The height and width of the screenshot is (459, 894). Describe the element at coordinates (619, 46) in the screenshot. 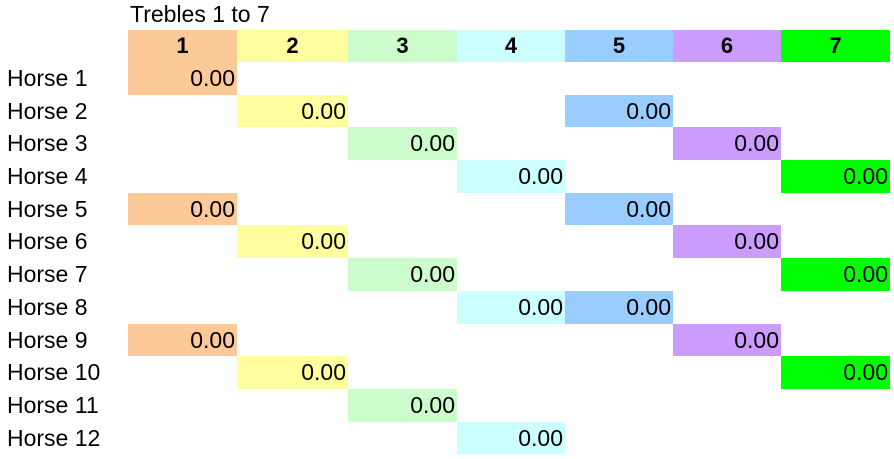

I see `column-header-5: 5` at that location.